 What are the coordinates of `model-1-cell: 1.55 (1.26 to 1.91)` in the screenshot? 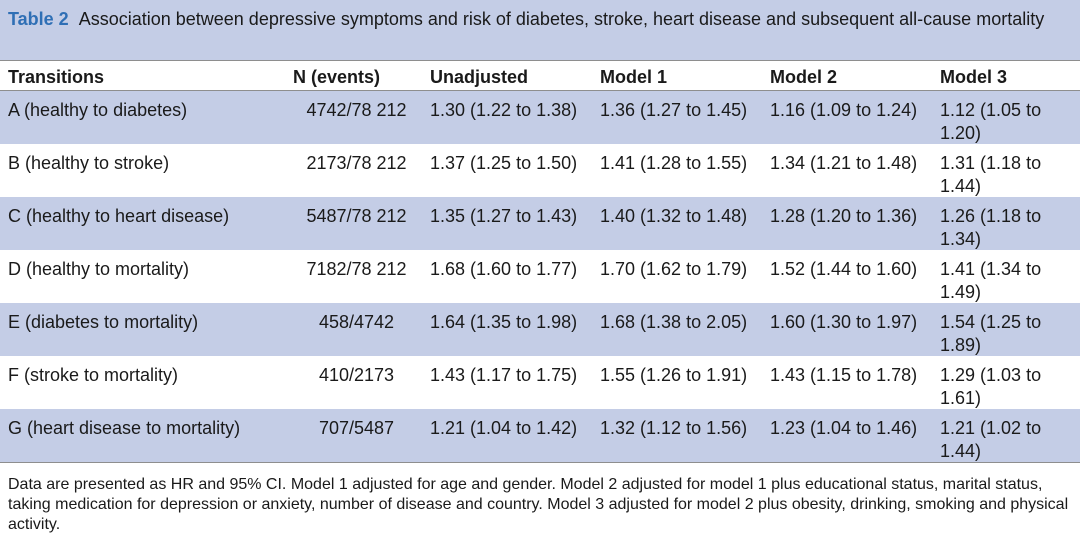 It's located at (674, 375).